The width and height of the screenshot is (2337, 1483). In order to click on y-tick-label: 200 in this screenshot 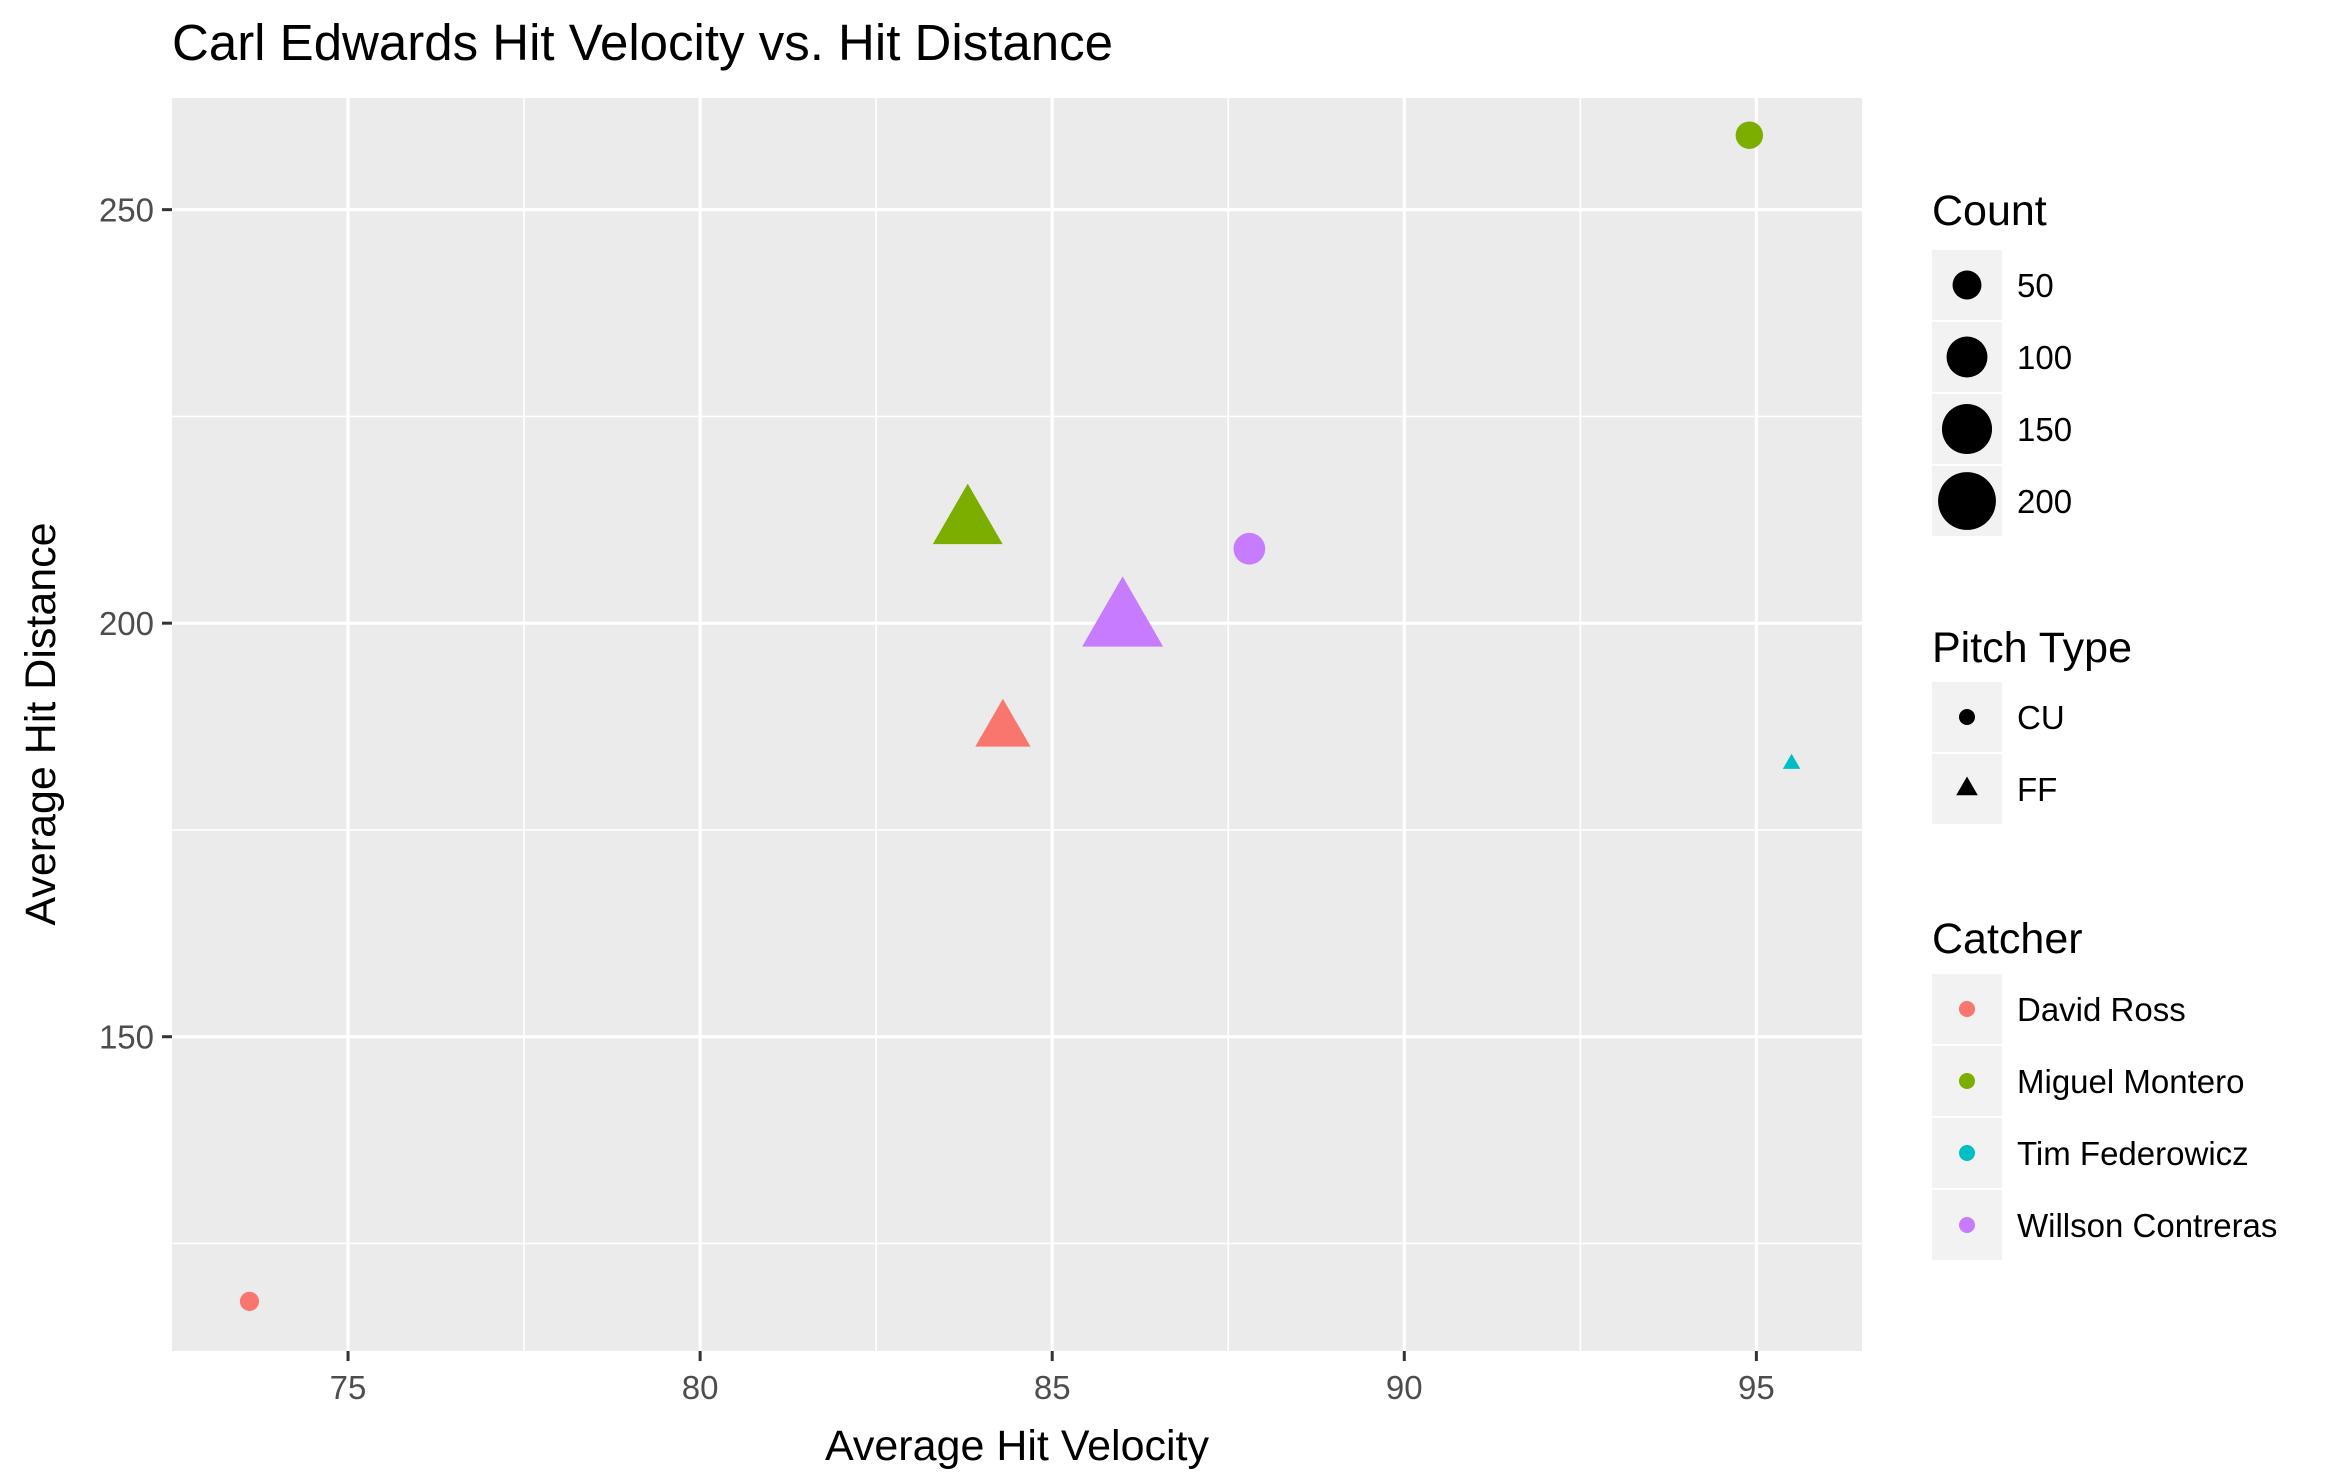, I will do `click(126, 623)`.